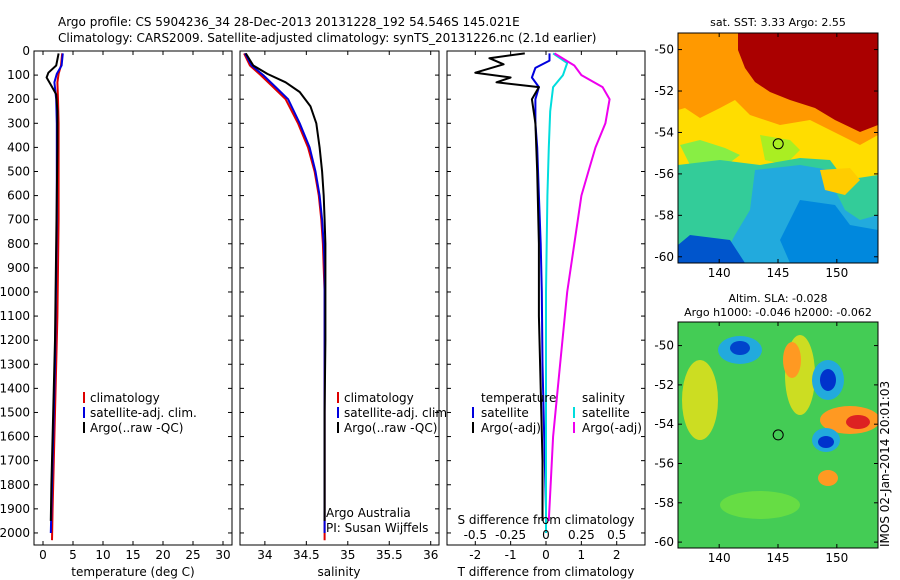 The height and width of the screenshot is (580, 900). Describe the element at coordinates (285, 286) in the screenshot. I see `series-1-2-line` at that location.